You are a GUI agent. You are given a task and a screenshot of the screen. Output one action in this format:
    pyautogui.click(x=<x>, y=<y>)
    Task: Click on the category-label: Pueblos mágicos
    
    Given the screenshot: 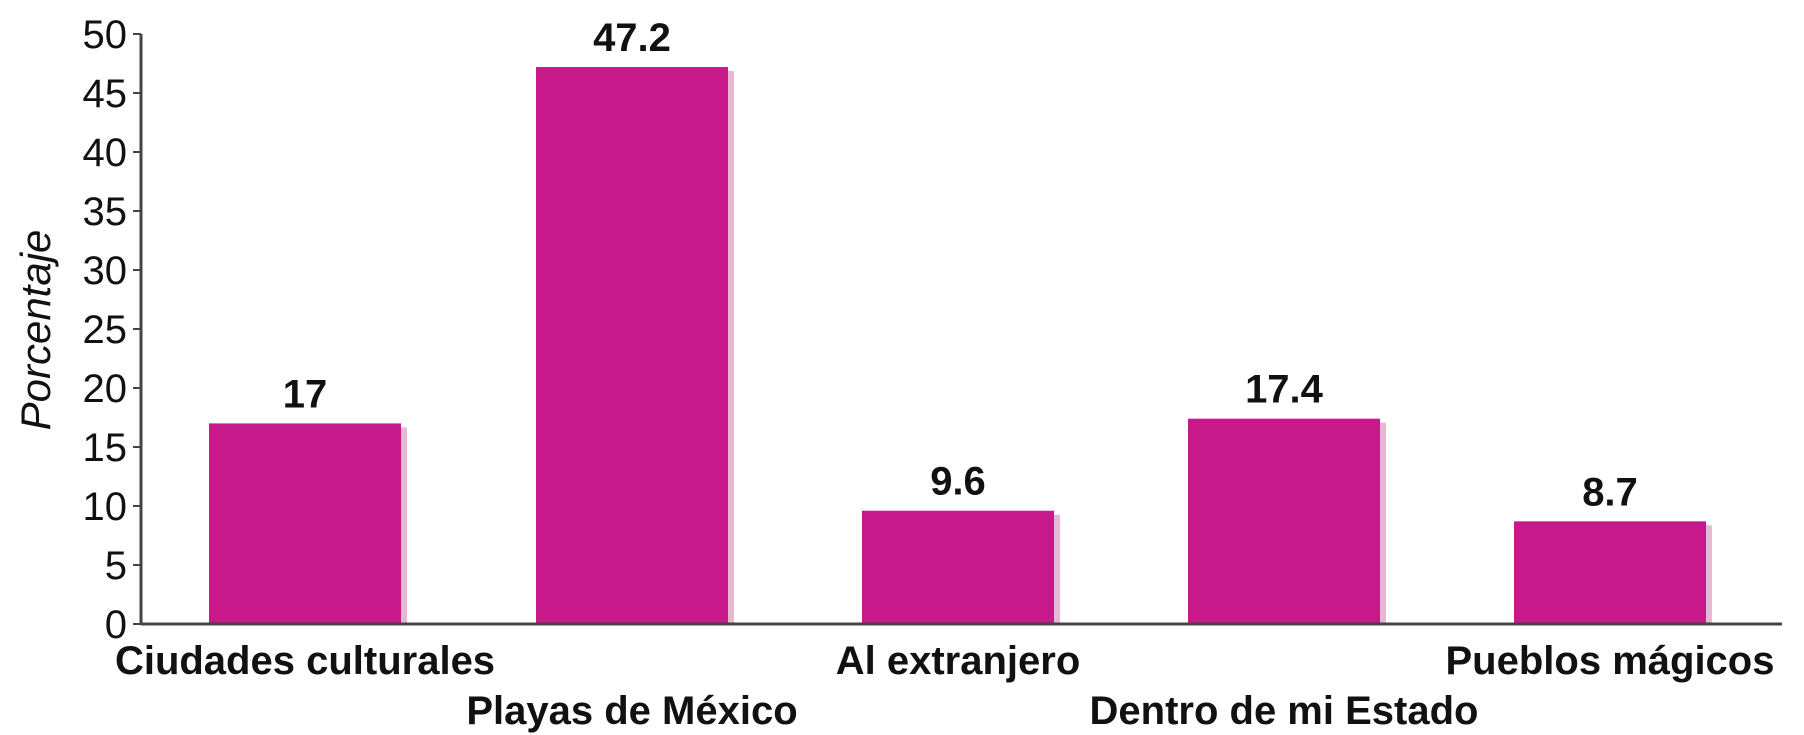 What is the action you would take?
    pyautogui.click(x=1610, y=661)
    